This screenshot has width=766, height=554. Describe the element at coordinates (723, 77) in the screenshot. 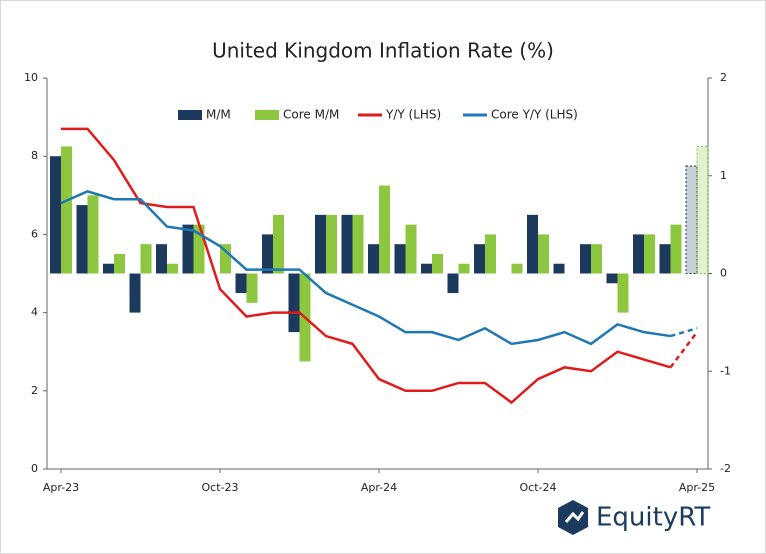

I see `y2-tick-label: 2` at that location.